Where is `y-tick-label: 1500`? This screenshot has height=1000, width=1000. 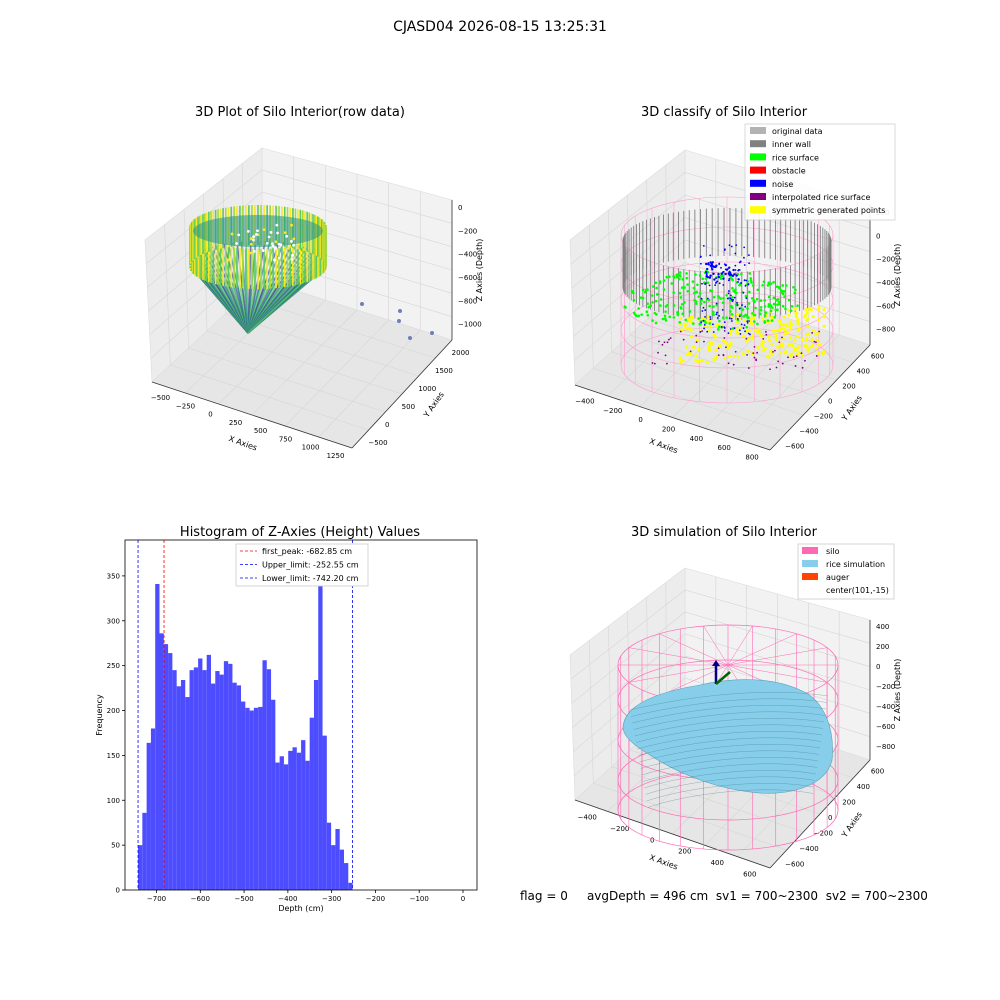 y-tick-label: 1500 is located at coordinates (444, 371).